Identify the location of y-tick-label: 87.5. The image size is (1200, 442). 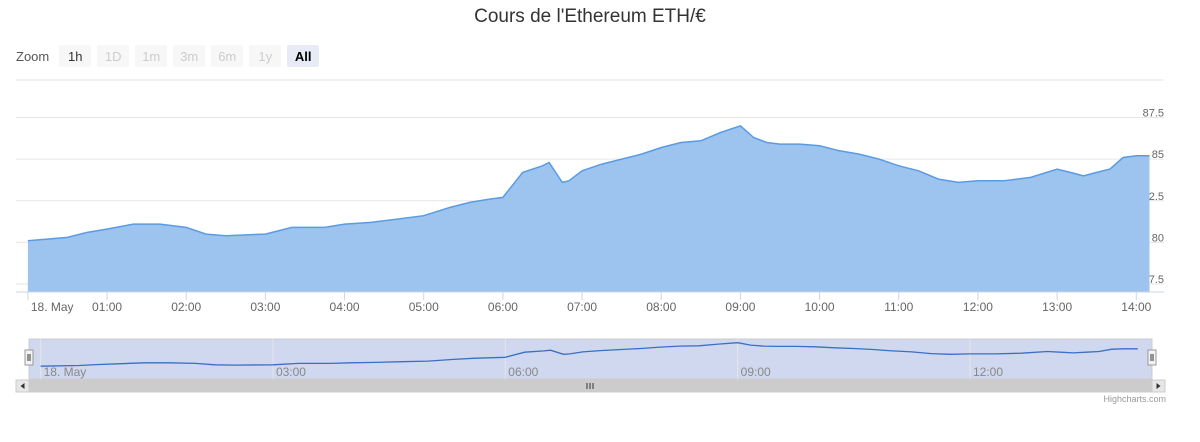
(1153, 114).